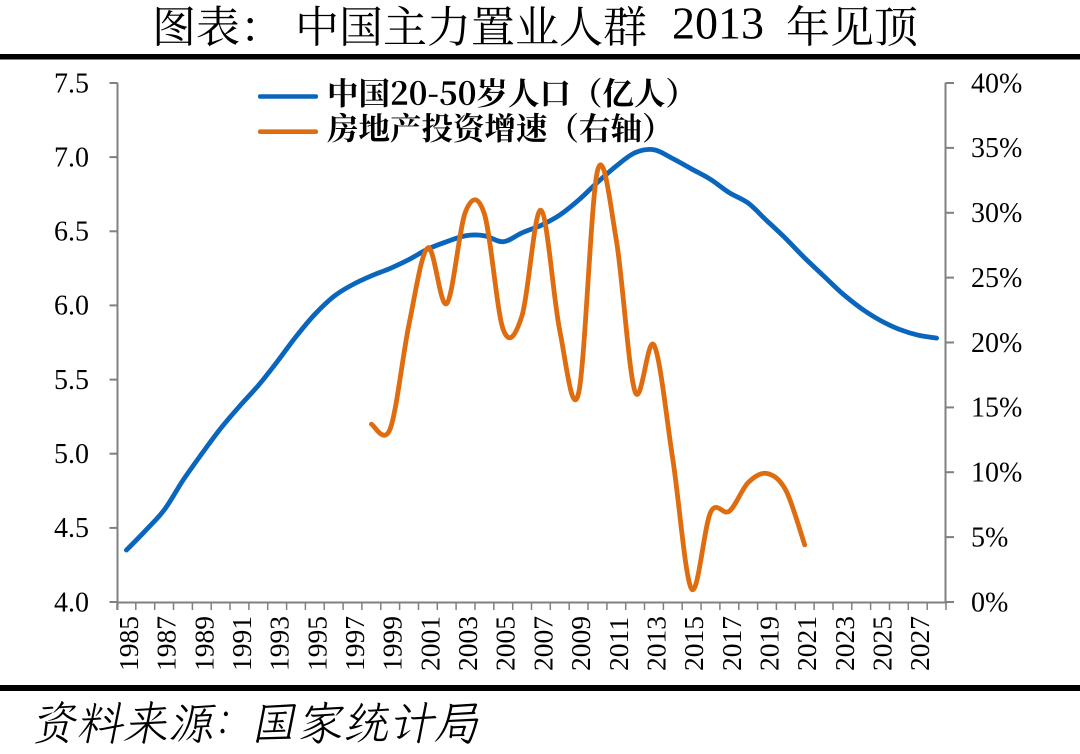 The height and width of the screenshot is (754, 1080). What do you see at coordinates (996, 83) in the screenshot?
I see `svg-text: 40%` at bounding box center [996, 83].